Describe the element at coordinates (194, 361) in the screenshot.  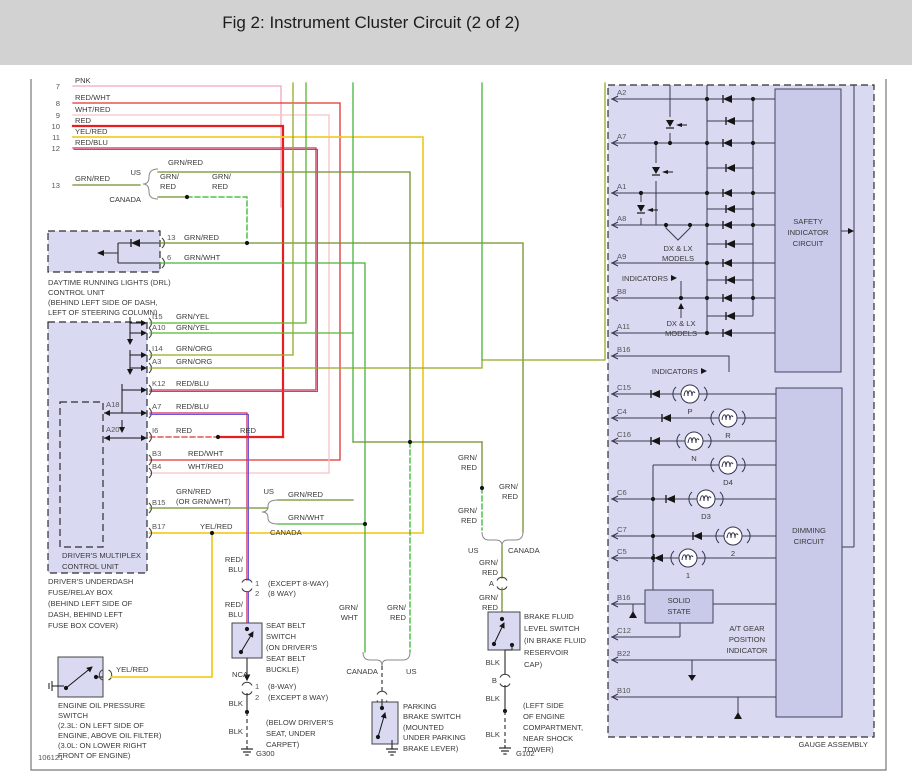
I see `pin-a3-wire: GRN/ORG` at that location.